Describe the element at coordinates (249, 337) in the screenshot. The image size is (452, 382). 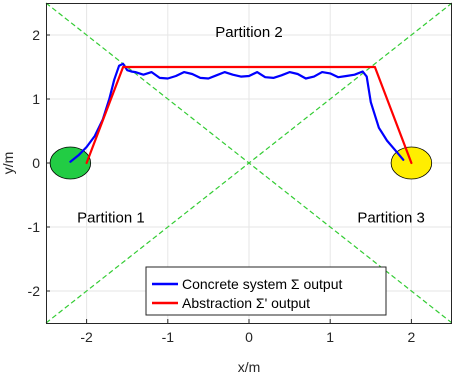
I see `x-tick-label: 0` at that location.